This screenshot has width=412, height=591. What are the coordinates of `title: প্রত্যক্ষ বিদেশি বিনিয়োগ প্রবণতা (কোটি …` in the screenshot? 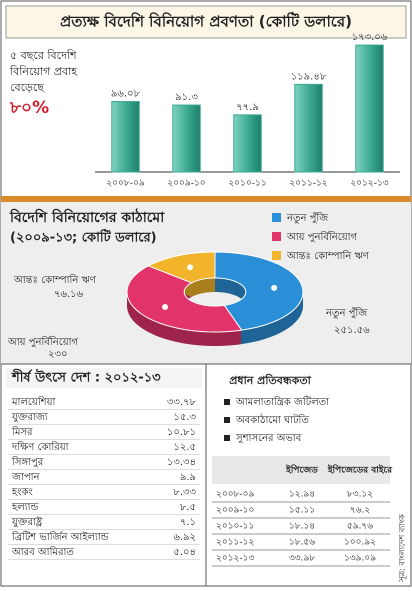 It's located at (206, 21).